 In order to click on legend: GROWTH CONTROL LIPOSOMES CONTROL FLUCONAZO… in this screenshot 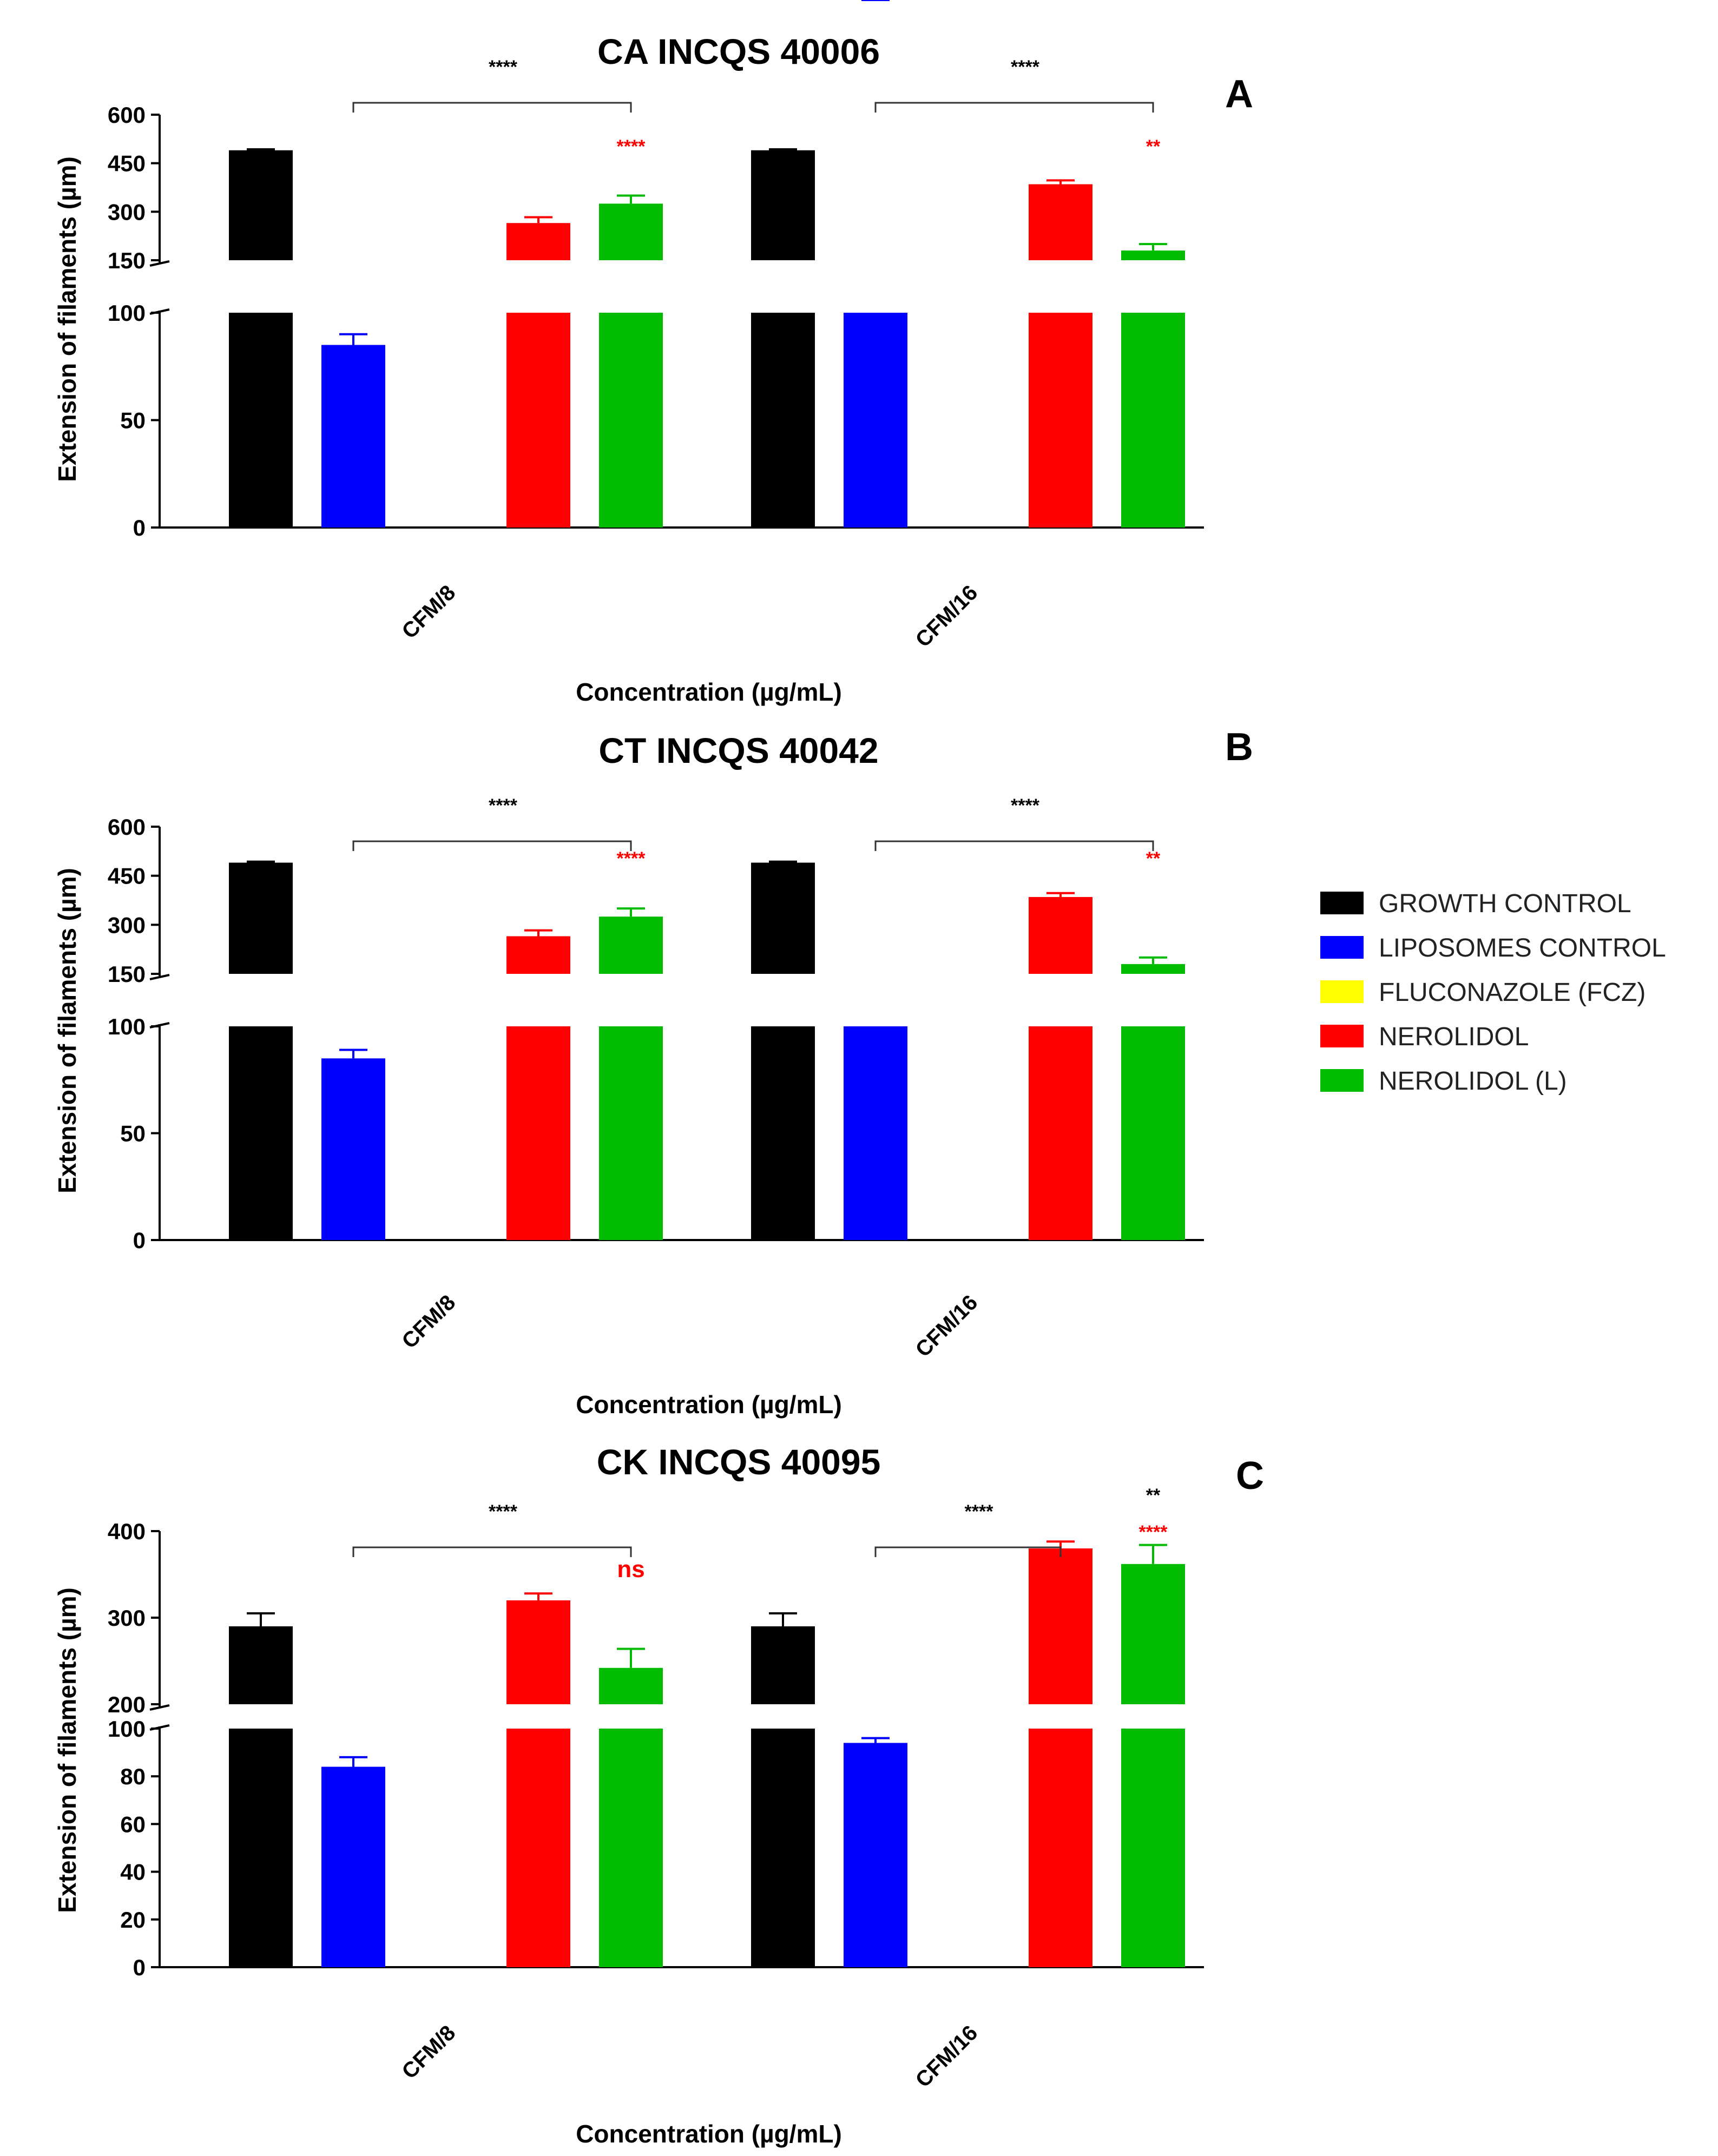, I will do `click(1493, 992)`.